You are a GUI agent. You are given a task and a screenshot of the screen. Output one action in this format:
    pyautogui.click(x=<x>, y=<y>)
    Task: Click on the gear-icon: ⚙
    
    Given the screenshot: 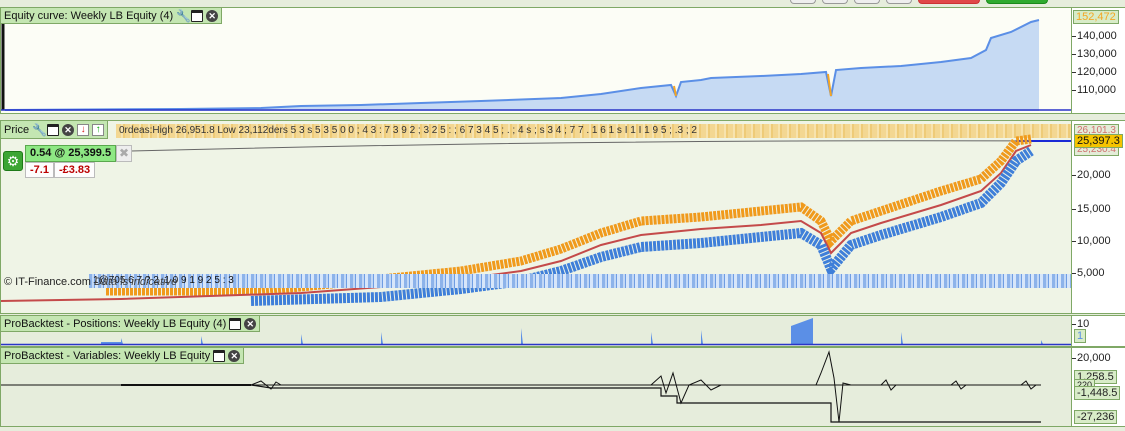 What is the action you would take?
    pyautogui.click(x=13, y=161)
    